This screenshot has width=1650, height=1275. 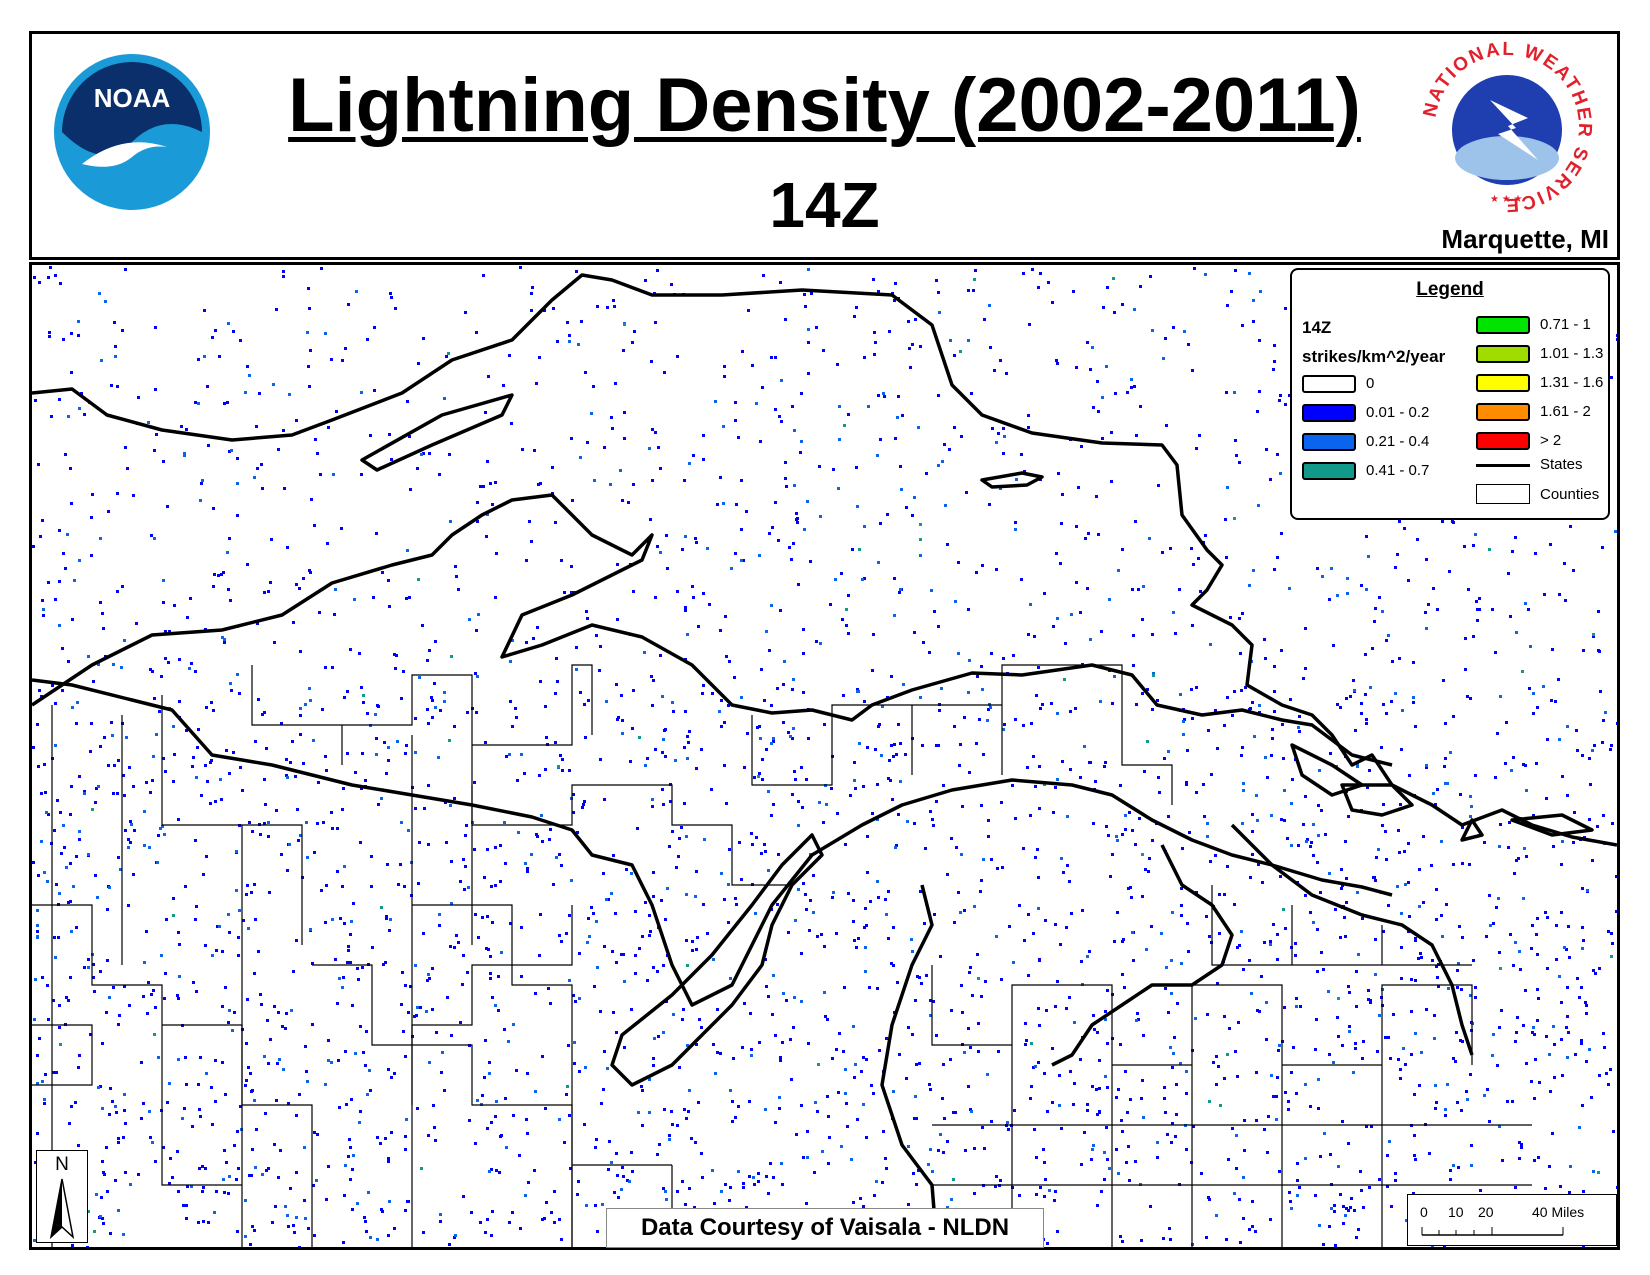 I want to click on north-arrow: N, so click(x=62, y=1196).